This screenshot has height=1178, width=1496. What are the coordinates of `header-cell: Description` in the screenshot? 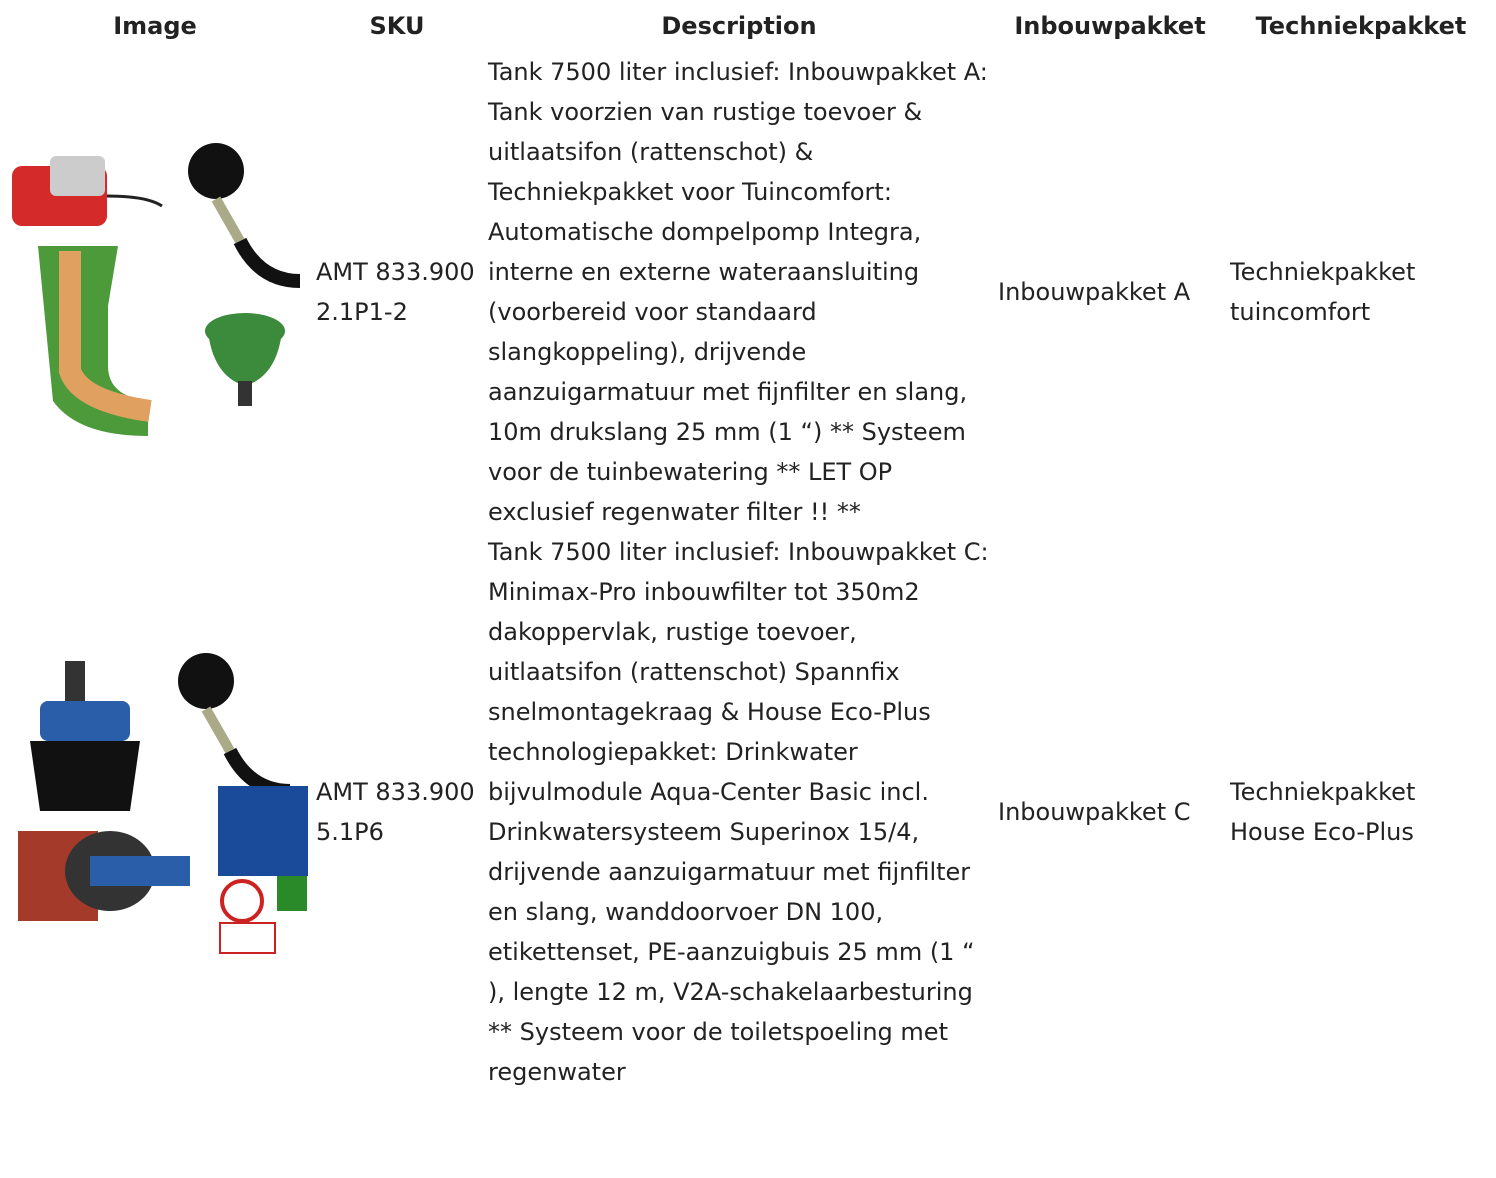 It's located at (739, 26).